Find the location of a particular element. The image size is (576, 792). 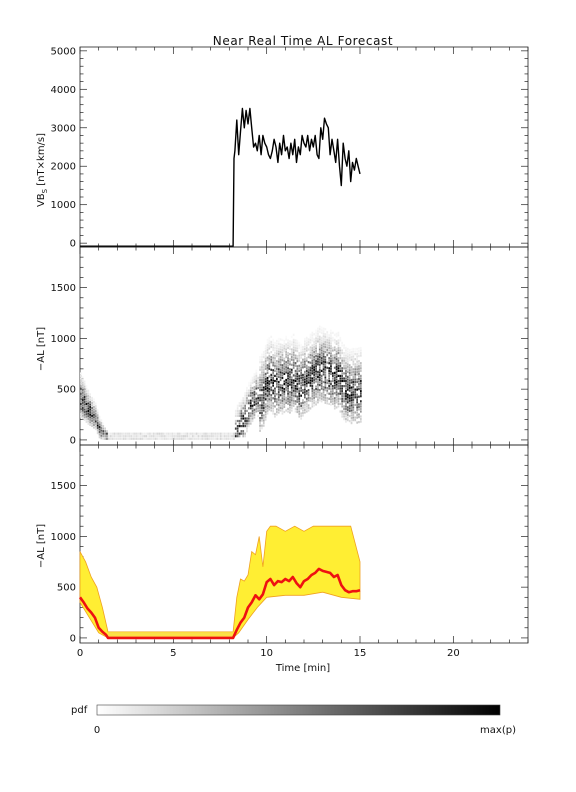

y-tick-label: 0 is located at coordinates (73, 638).